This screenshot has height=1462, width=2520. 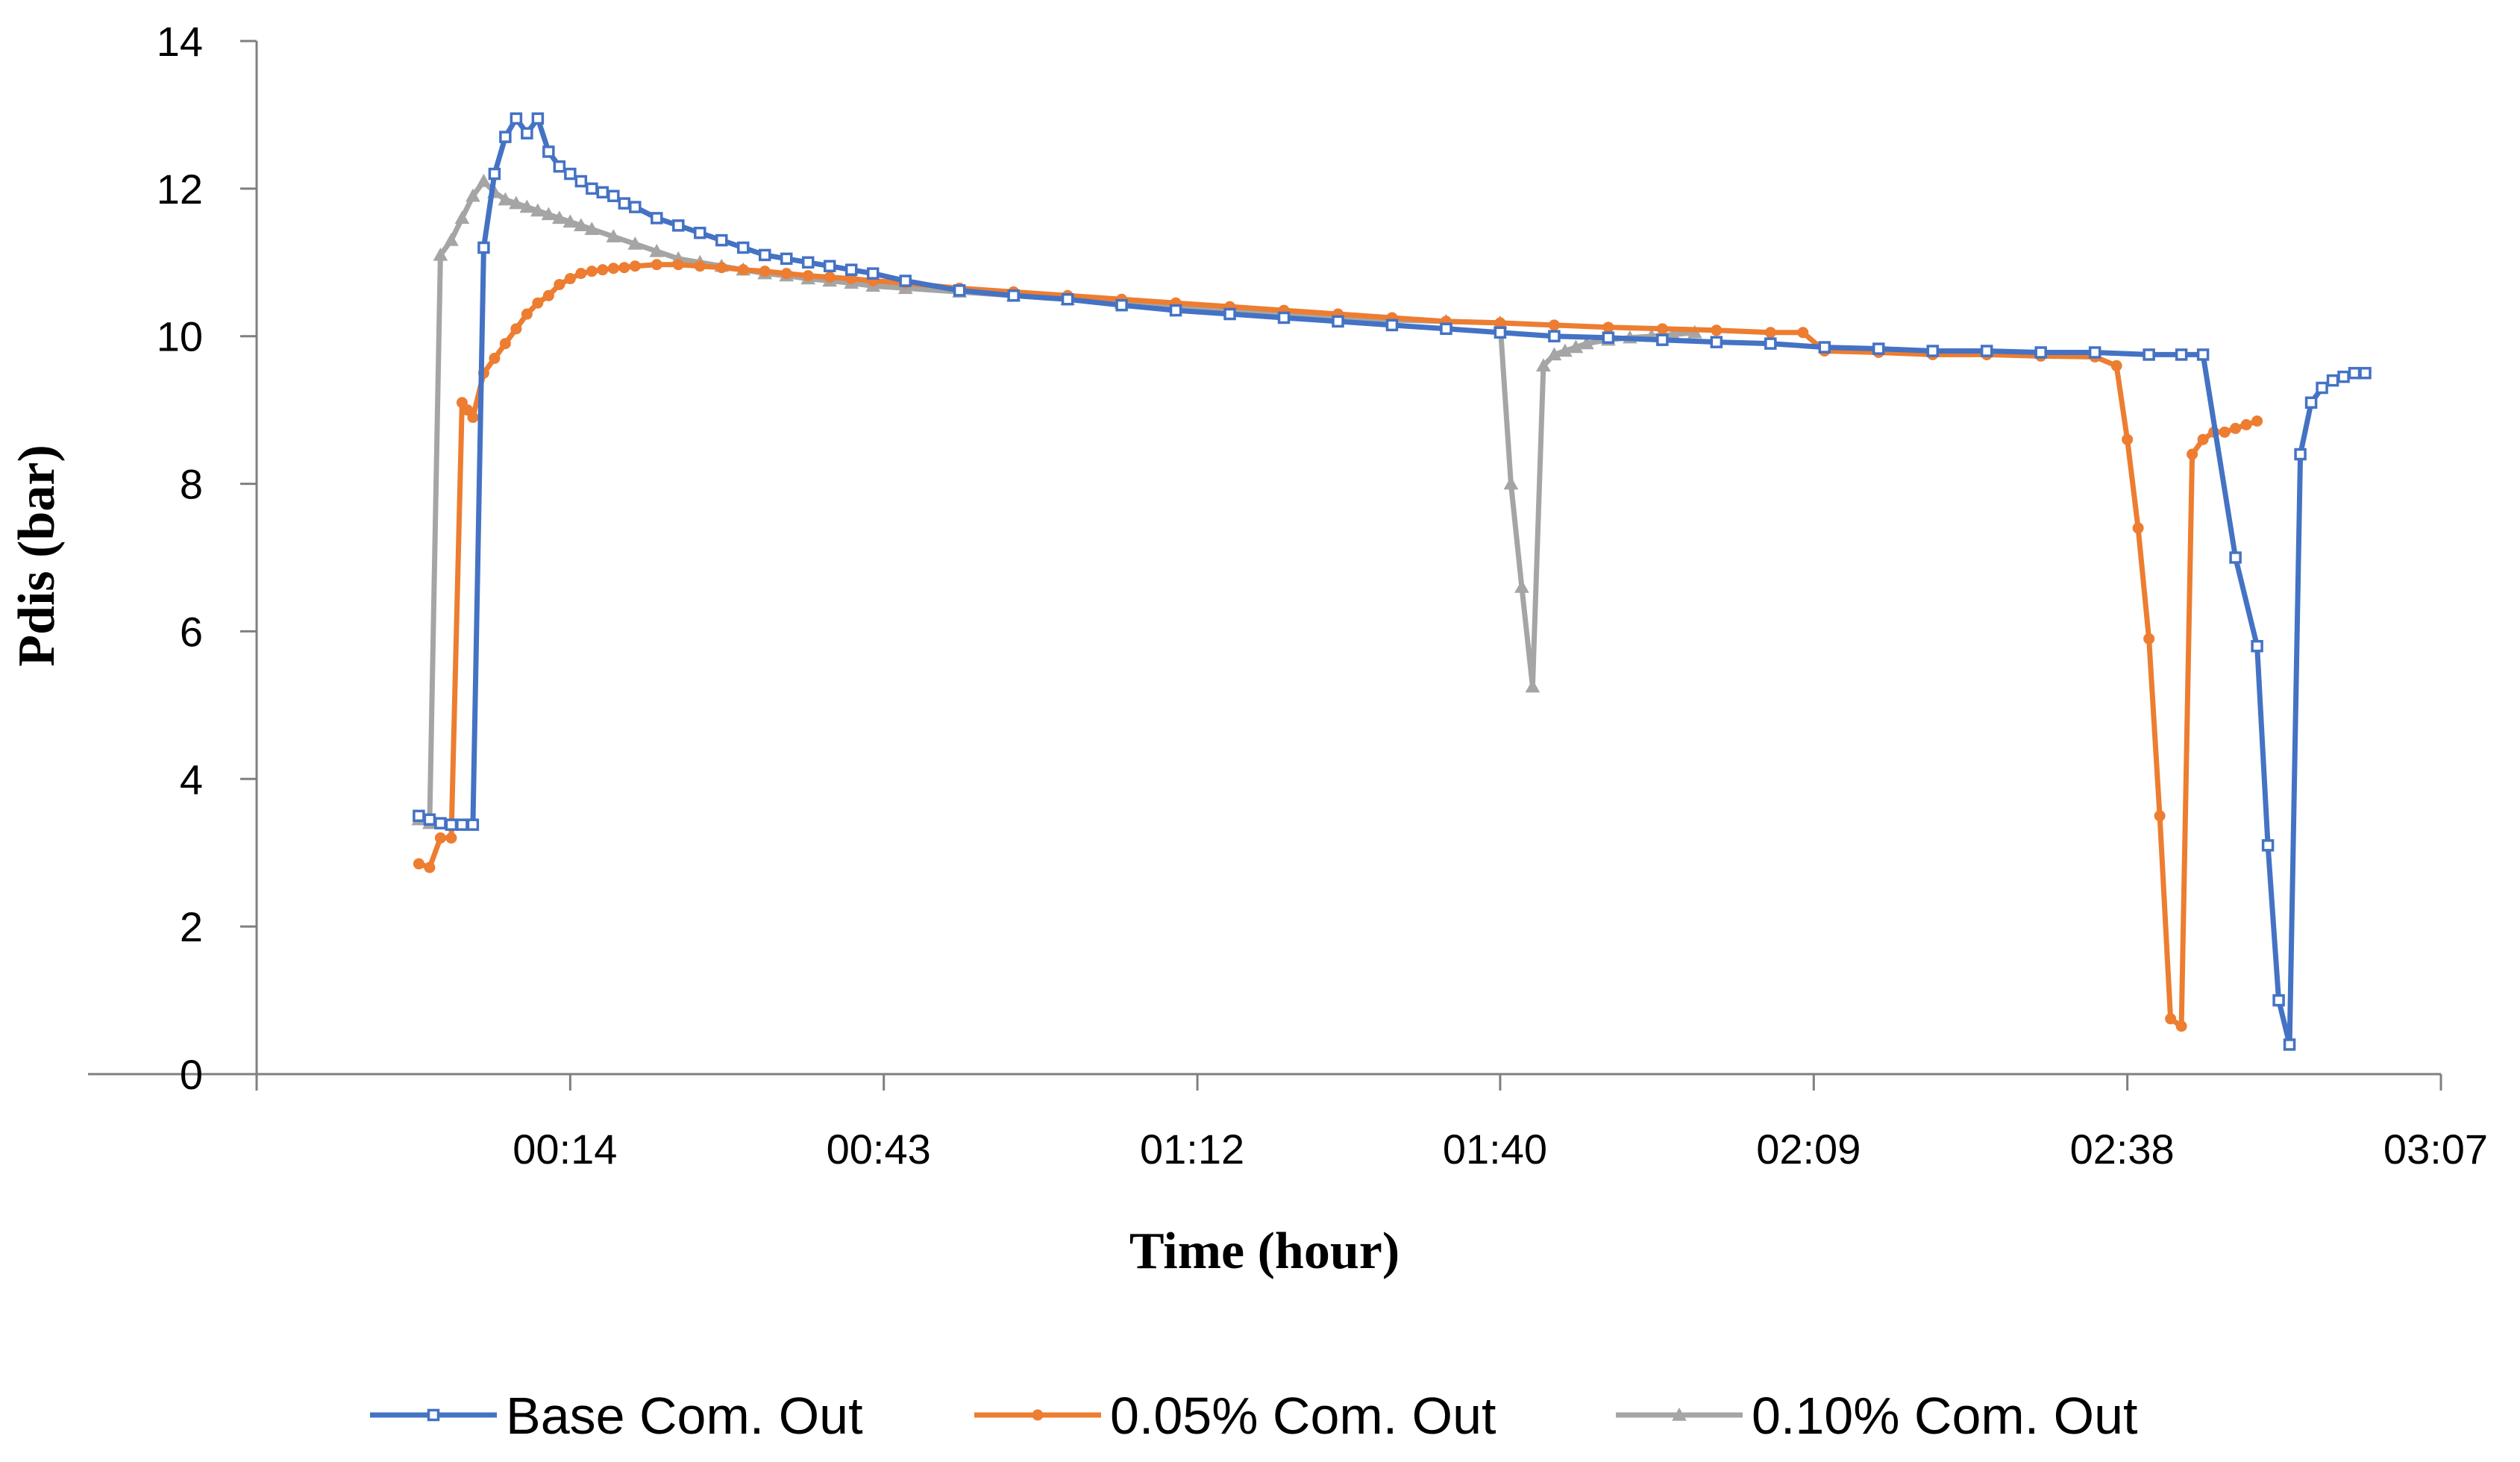 What do you see at coordinates (191, 484) in the screenshot?
I see `y-tick-label: 8` at bounding box center [191, 484].